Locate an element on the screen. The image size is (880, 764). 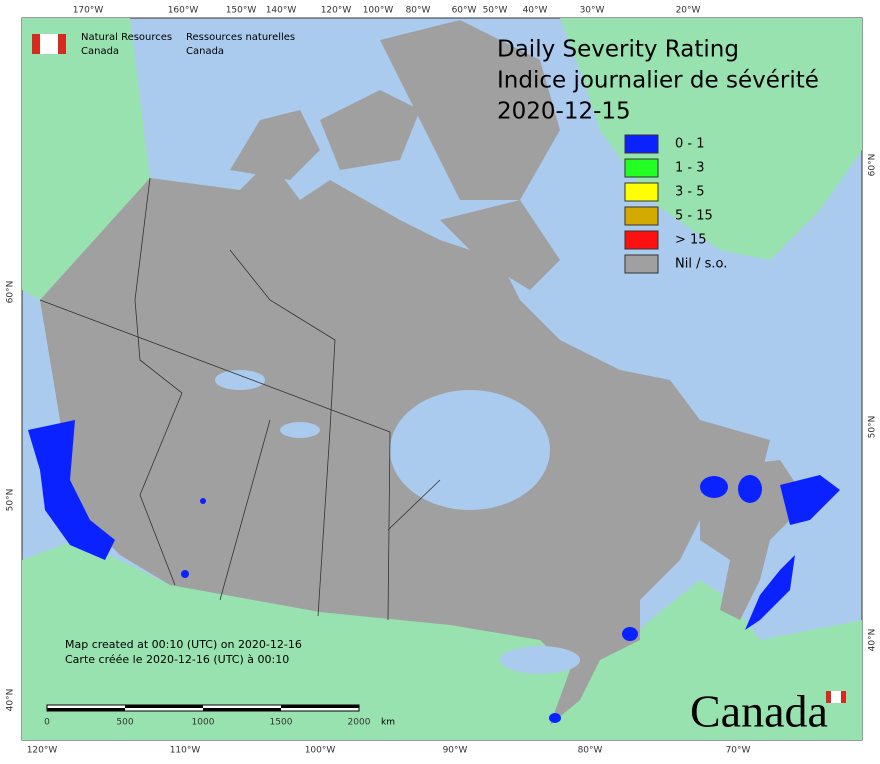
note: Carte créée le 2020-12-16 (UTC) à 00:10 is located at coordinates (177, 659).